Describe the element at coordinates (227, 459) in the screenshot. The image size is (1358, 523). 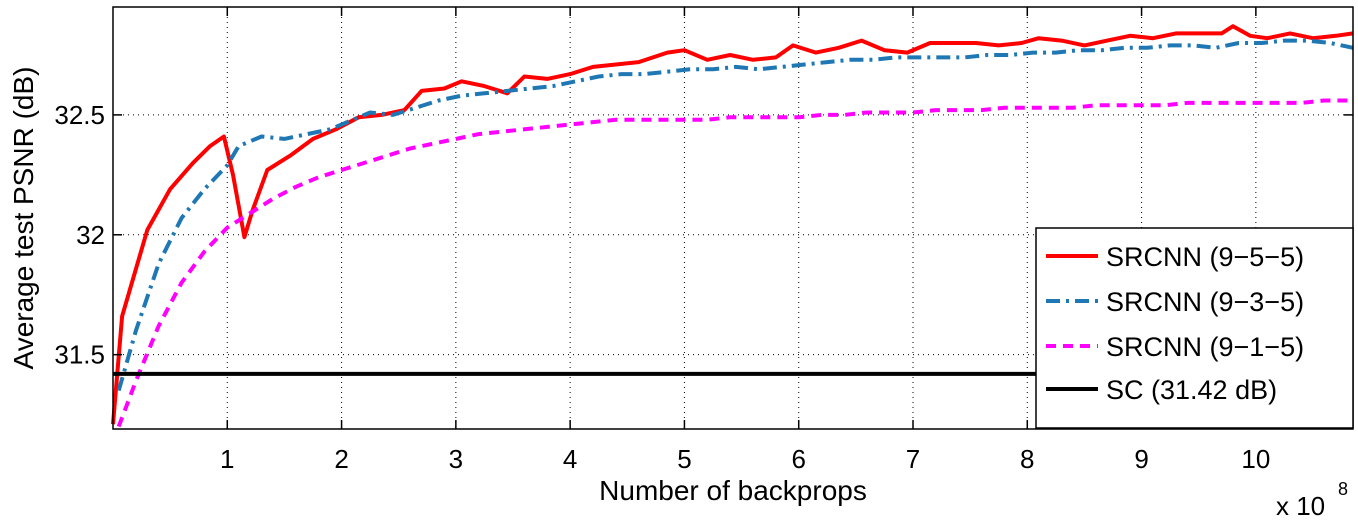
I see `x-tick-label: 1` at that location.